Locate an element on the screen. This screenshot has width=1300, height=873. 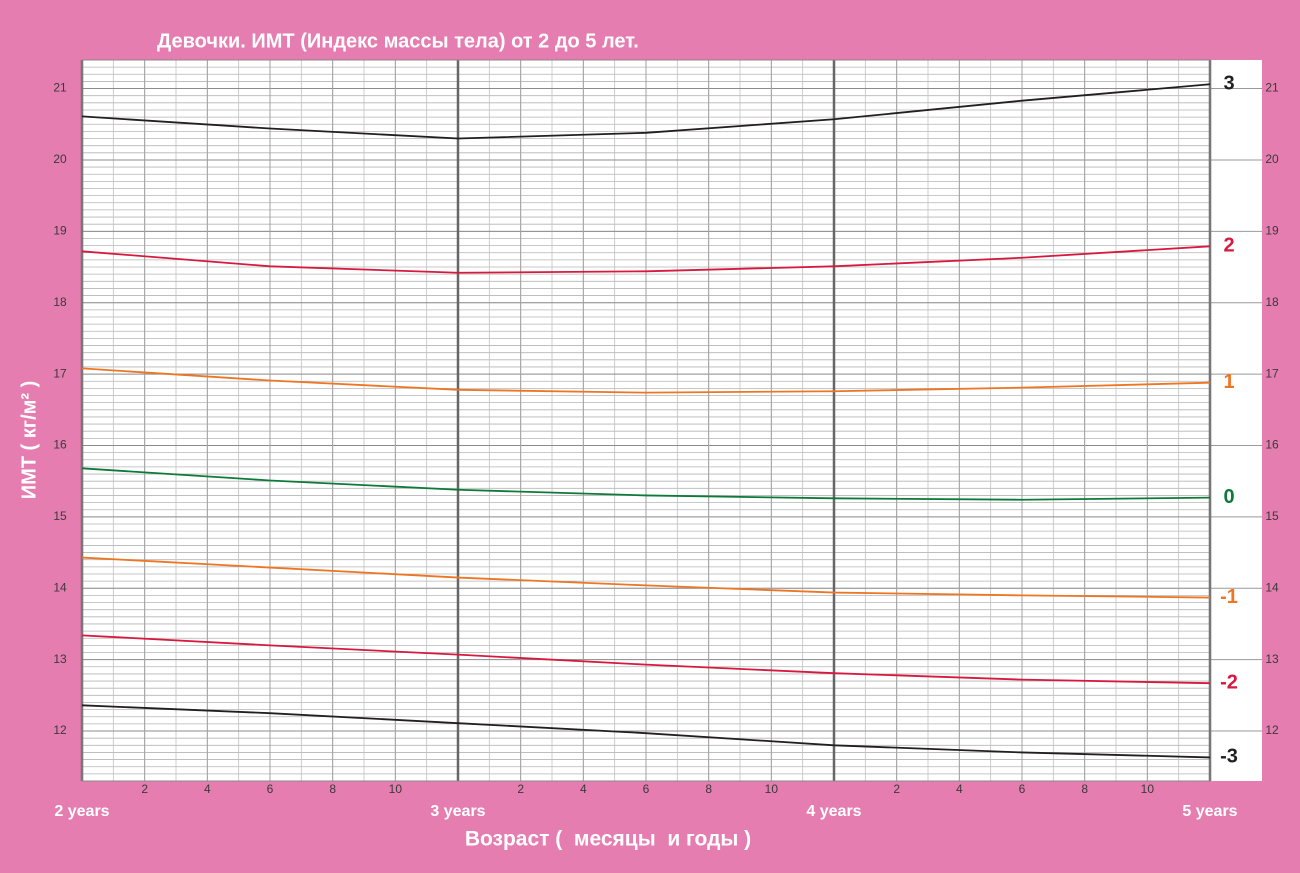
y-tick-label: 16 is located at coordinates (60, 445).